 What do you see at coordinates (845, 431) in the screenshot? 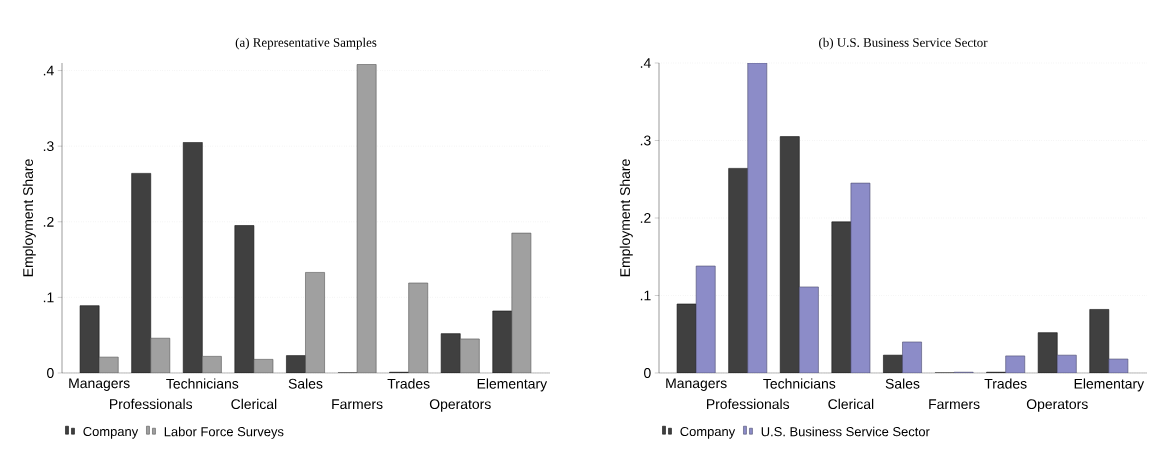
I see `legend-label: U.S. Business Service Sector` at bounding box center [845, 431].